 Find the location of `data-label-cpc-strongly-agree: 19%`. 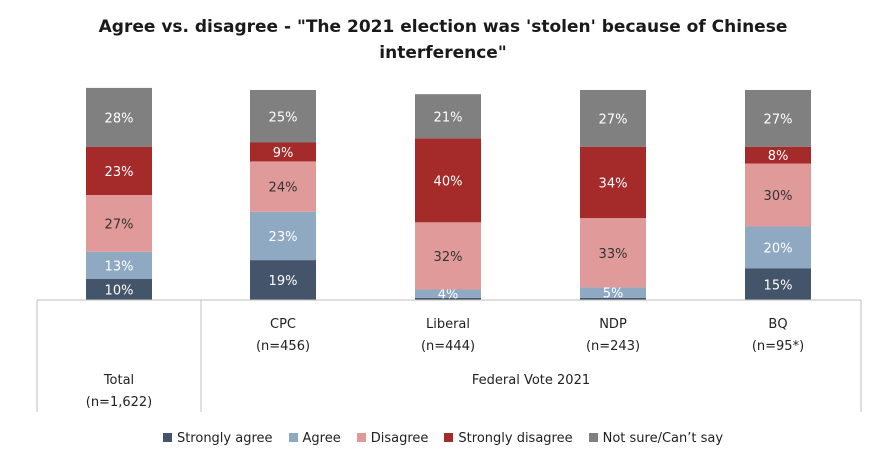

data-label-cpc-strongly-agree: 19% is located at coordinates (283, 281).